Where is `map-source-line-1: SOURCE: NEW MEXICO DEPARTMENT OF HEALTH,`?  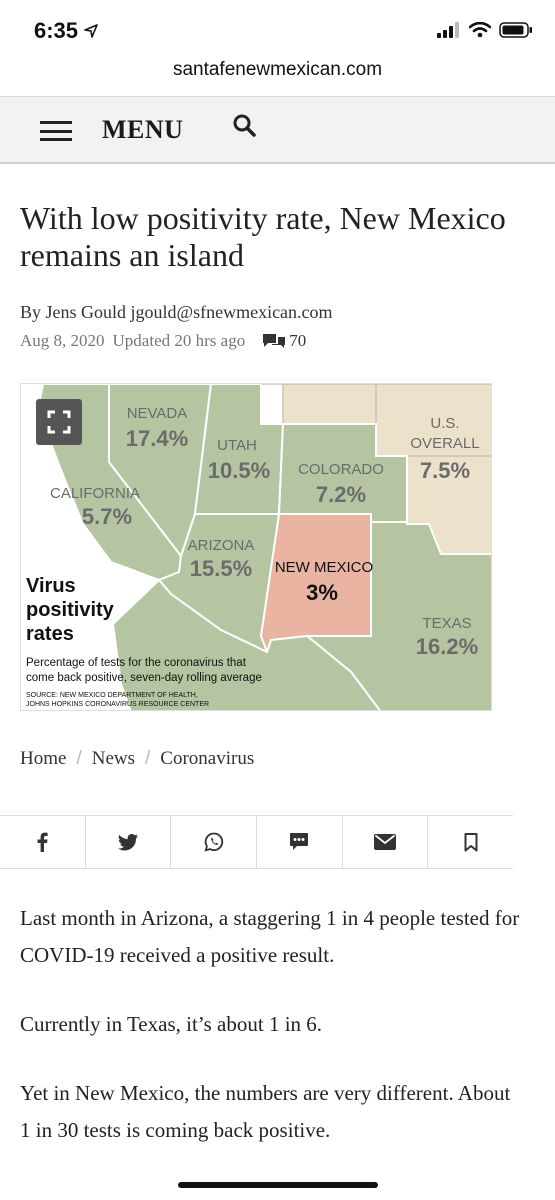
map-source-line-1: SOURCE: NEW MEXICO DEPARTMENT OF HEALTH, is located at coordinates (112, 695).